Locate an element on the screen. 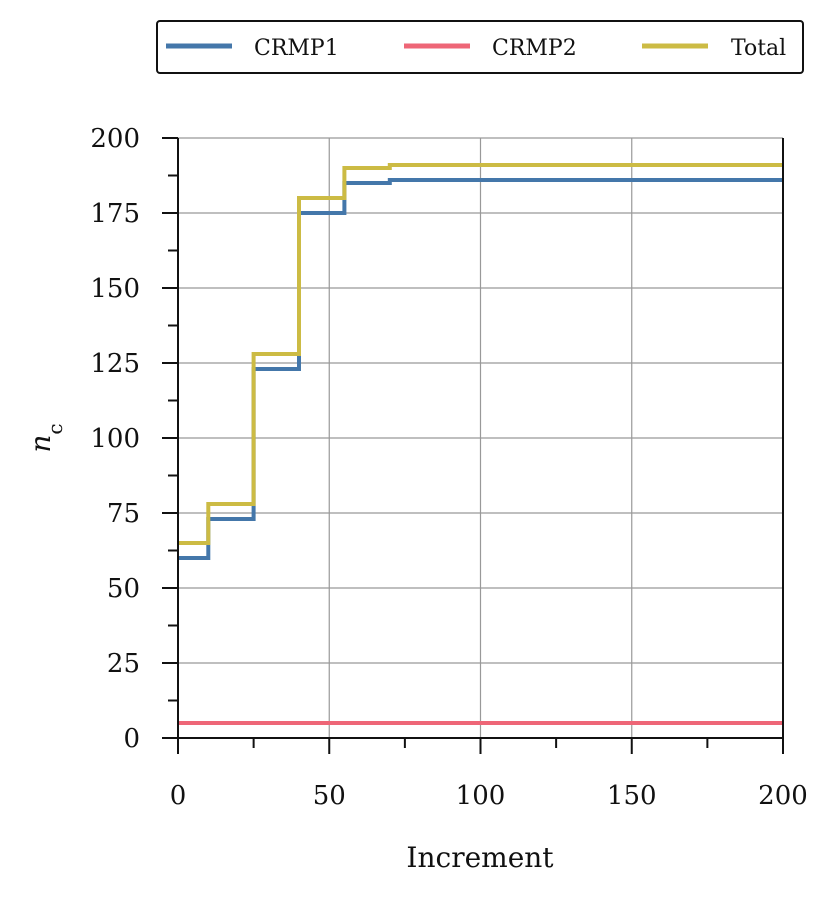 This screenshot has height=897, width=831. x-tick-label: 200 is located at coordinates (783, 796).